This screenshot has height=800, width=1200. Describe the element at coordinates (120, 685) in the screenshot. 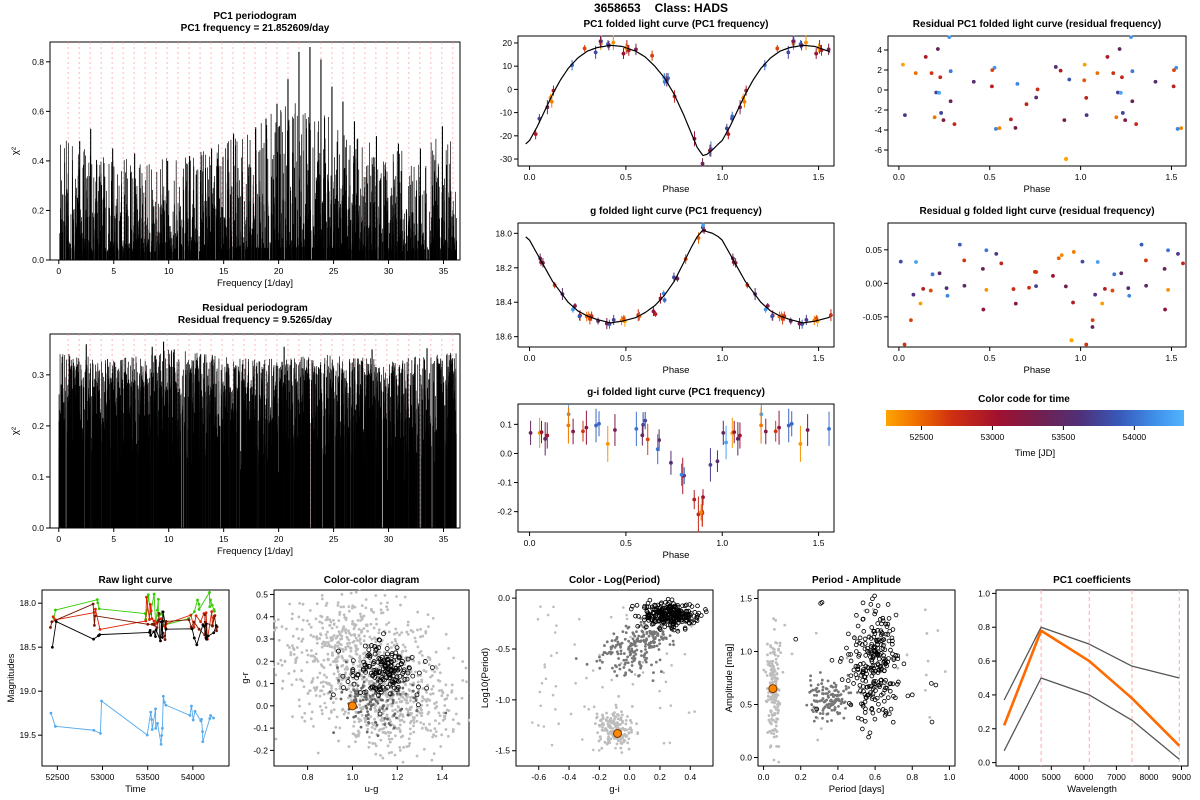

I see `panel-raw-light-curve` at that location.